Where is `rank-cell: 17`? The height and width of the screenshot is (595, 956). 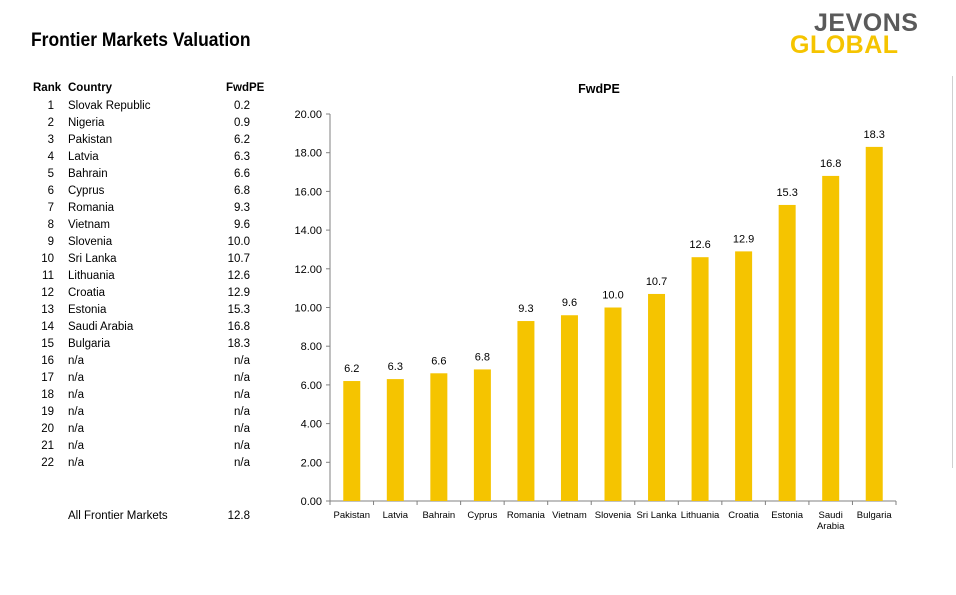
rank-cell: 17 is located at coordinates (47, 378).